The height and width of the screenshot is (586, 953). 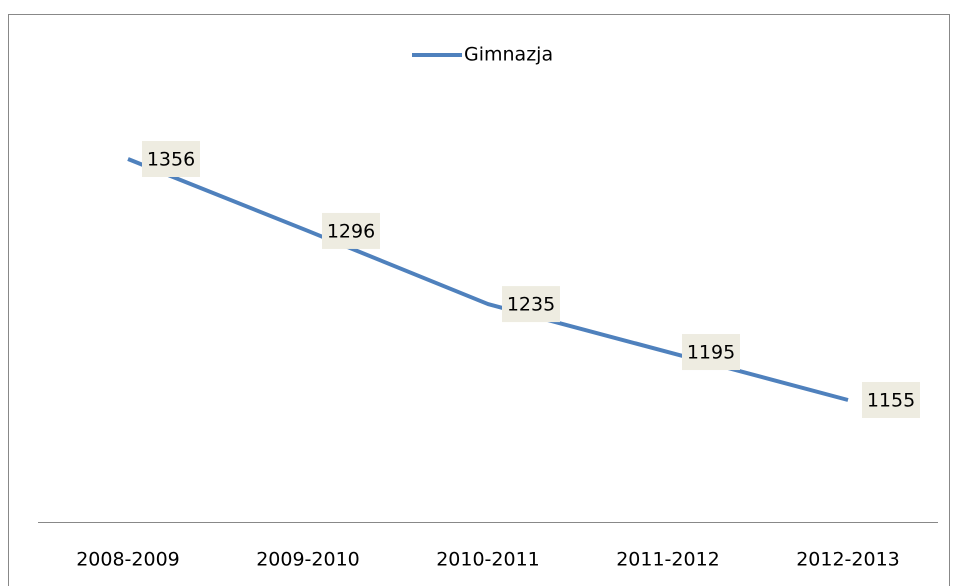 I want to click on data-label: 1155, so click(x=891, y=401).